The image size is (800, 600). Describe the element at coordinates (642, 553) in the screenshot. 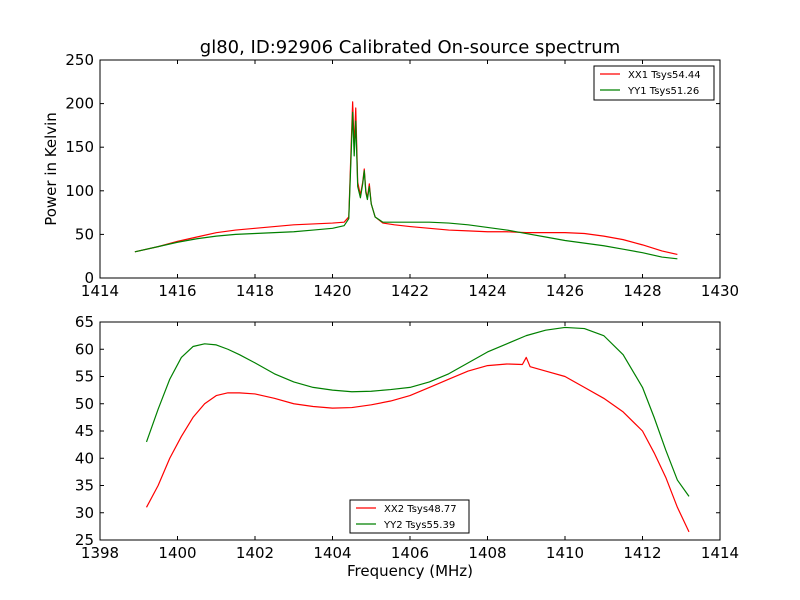

I see `bottom-x-tick-label: 1412` at that location.